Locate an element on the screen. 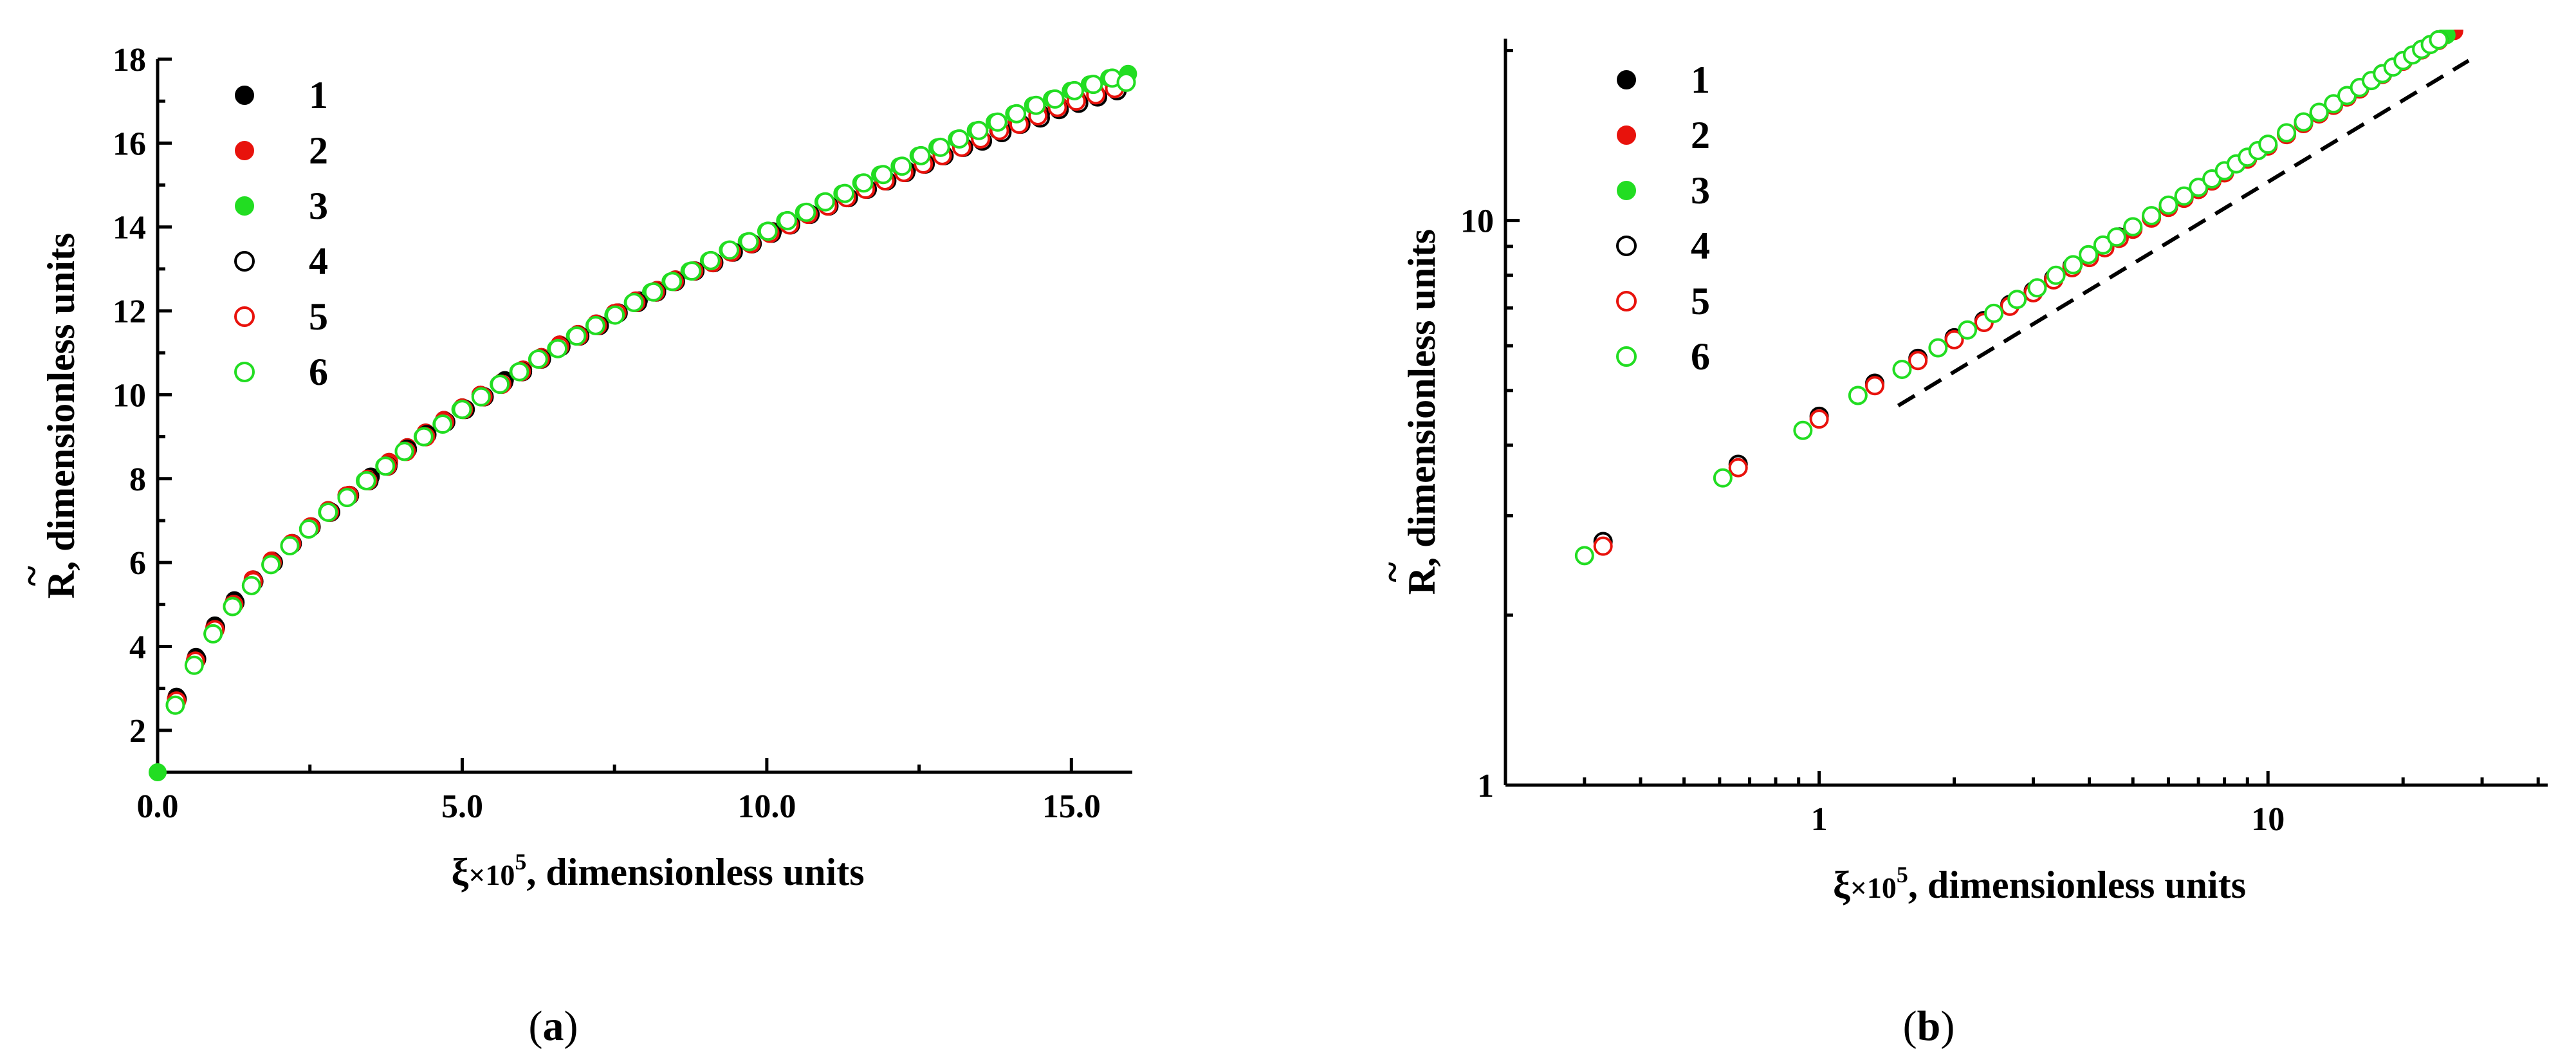  y-tick-label: 4 is located at coordinates (137, 647).